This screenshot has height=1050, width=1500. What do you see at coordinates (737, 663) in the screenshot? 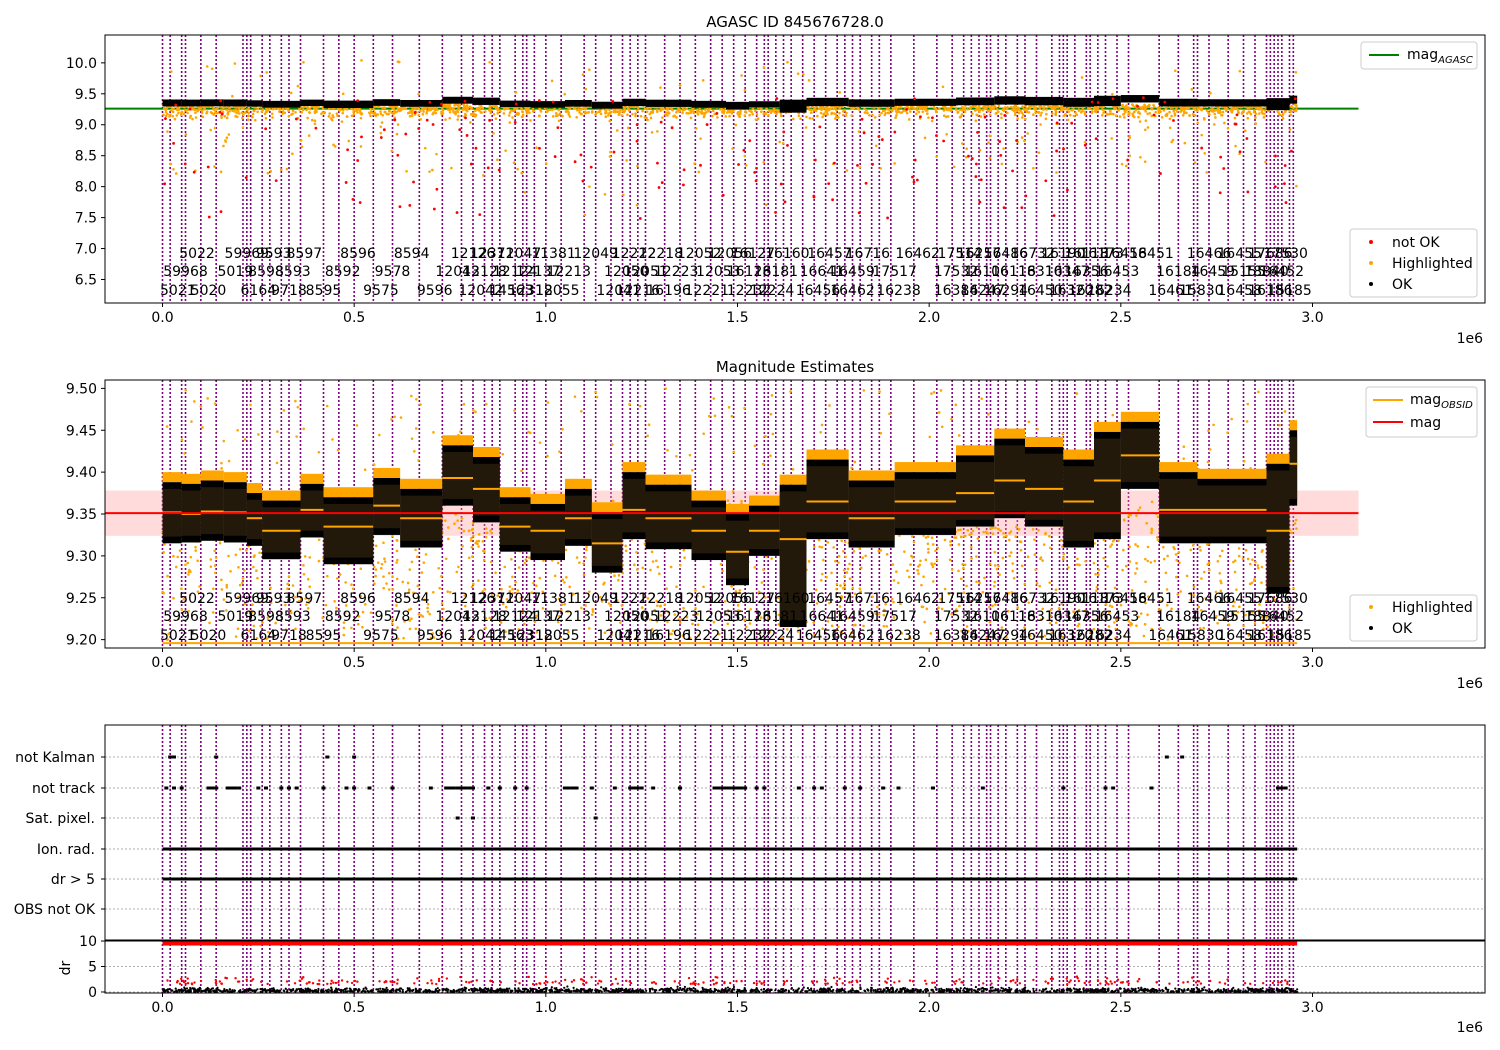
I see `magnitude-xtick-label: 1.5` at bounding box center [737, 663].